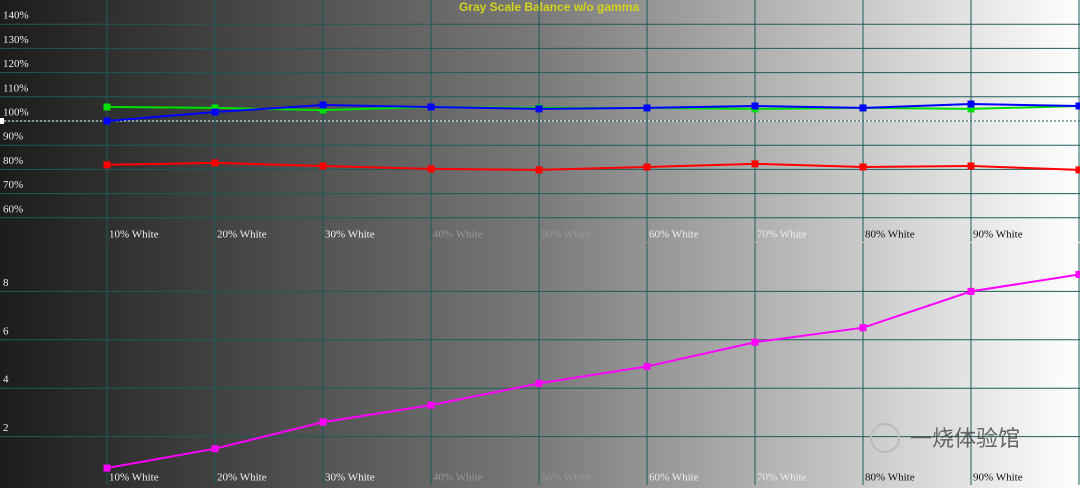 The image size is (1080, 488). I want to click on y-tick-label: 140%, so click(16, 16).